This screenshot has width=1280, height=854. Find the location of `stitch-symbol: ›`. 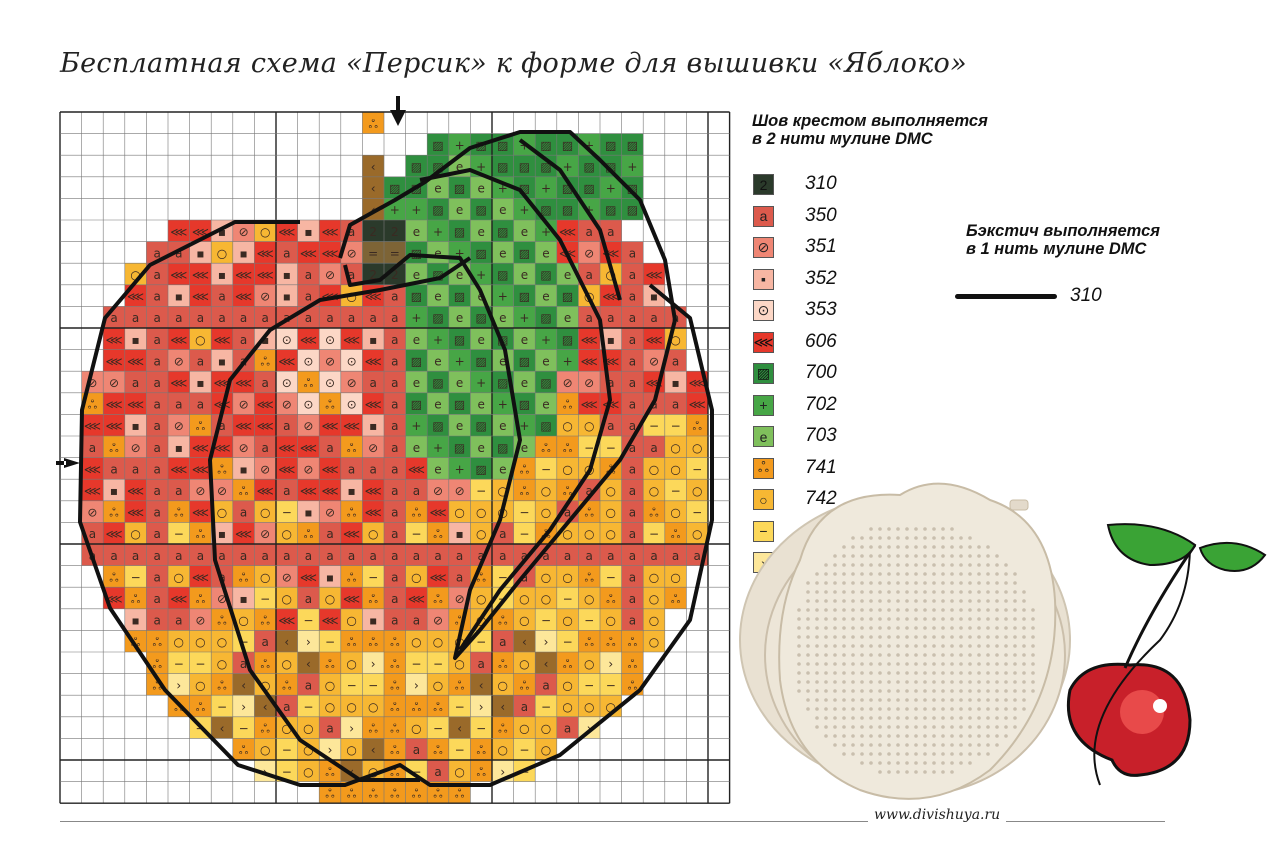

stitch-symbol: › is located at coordinates (243, 707).